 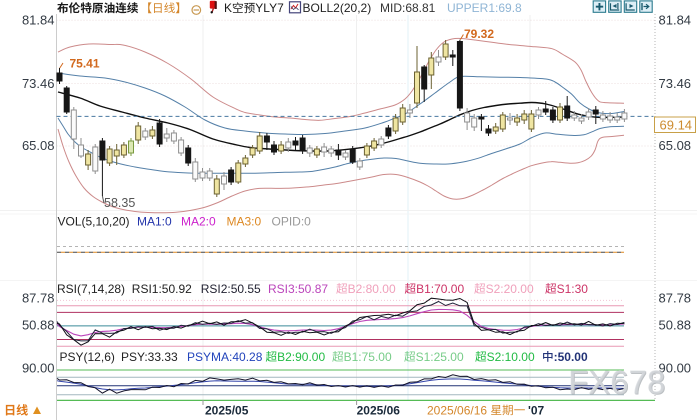 I want to click on svg-text: 69.14, so click(x=676, y=124).